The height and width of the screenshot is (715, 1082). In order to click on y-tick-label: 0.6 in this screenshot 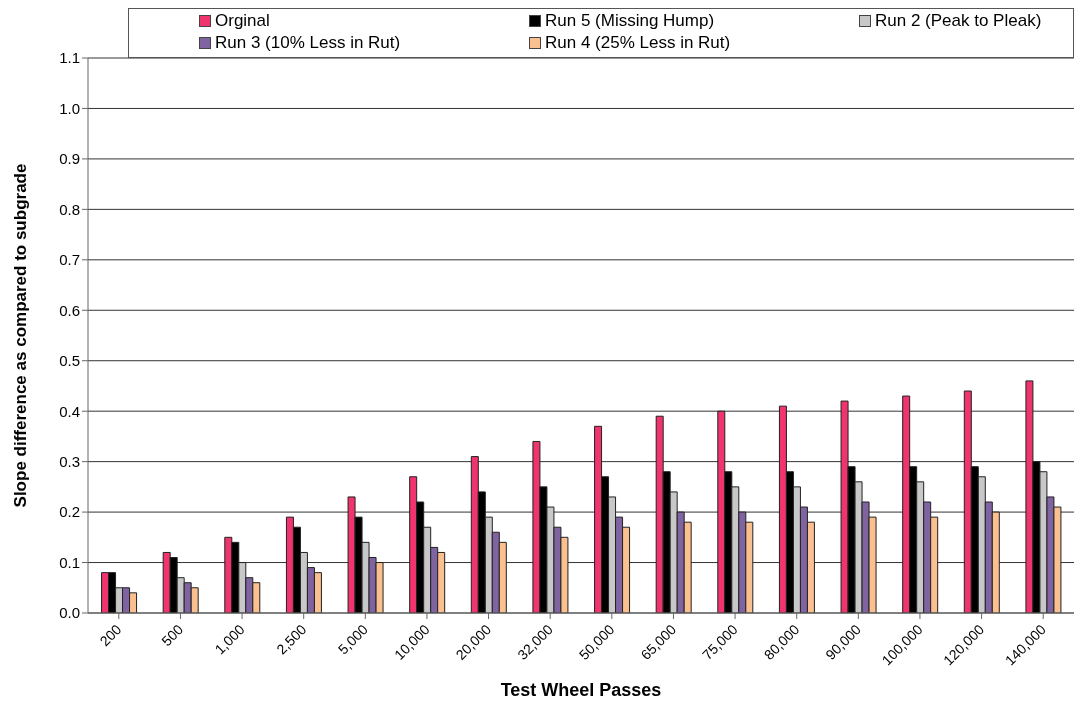, I will do `click(69, 310)`.